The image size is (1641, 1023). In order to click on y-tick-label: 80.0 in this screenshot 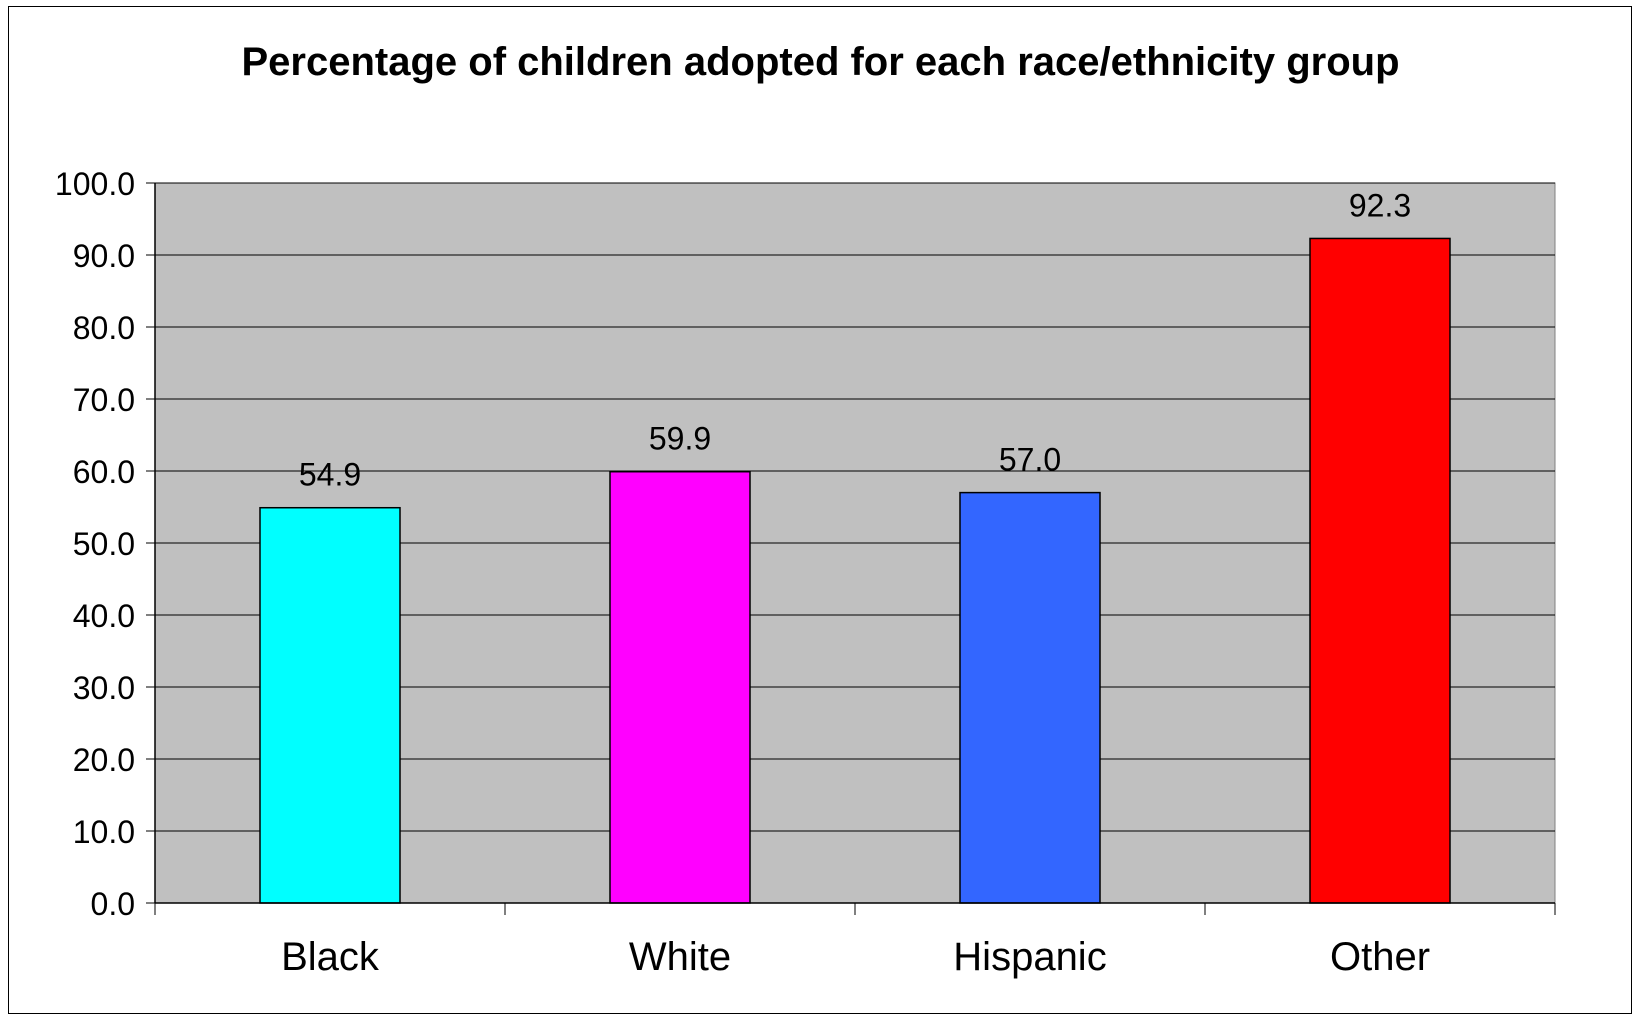, I will do `click(104, 328)`.